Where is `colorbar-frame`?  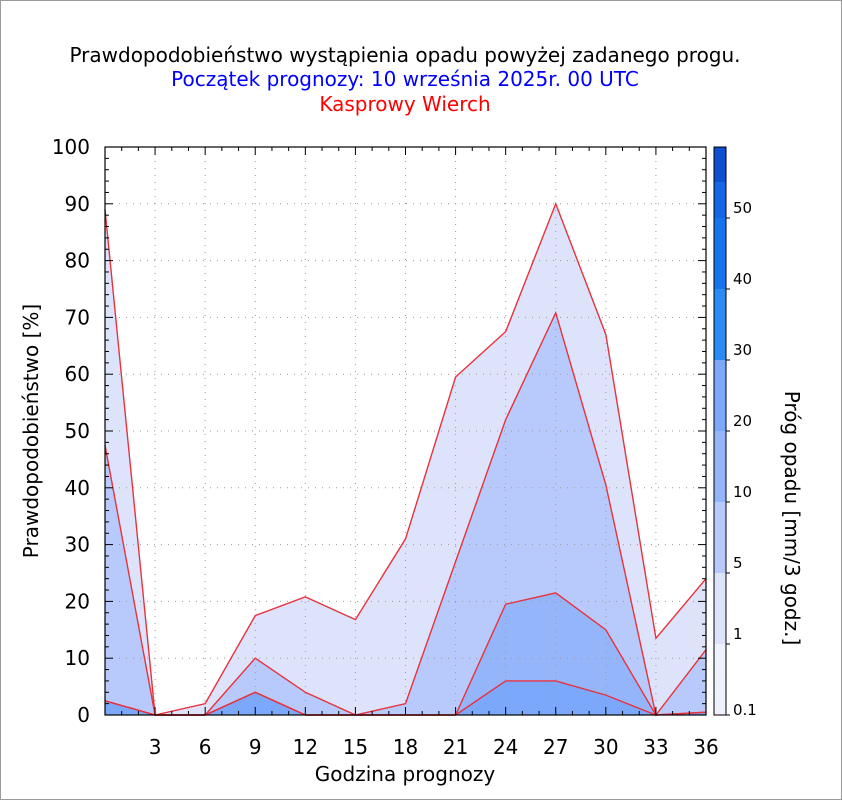
colorbar-frame is located at coordinates (720, 431).